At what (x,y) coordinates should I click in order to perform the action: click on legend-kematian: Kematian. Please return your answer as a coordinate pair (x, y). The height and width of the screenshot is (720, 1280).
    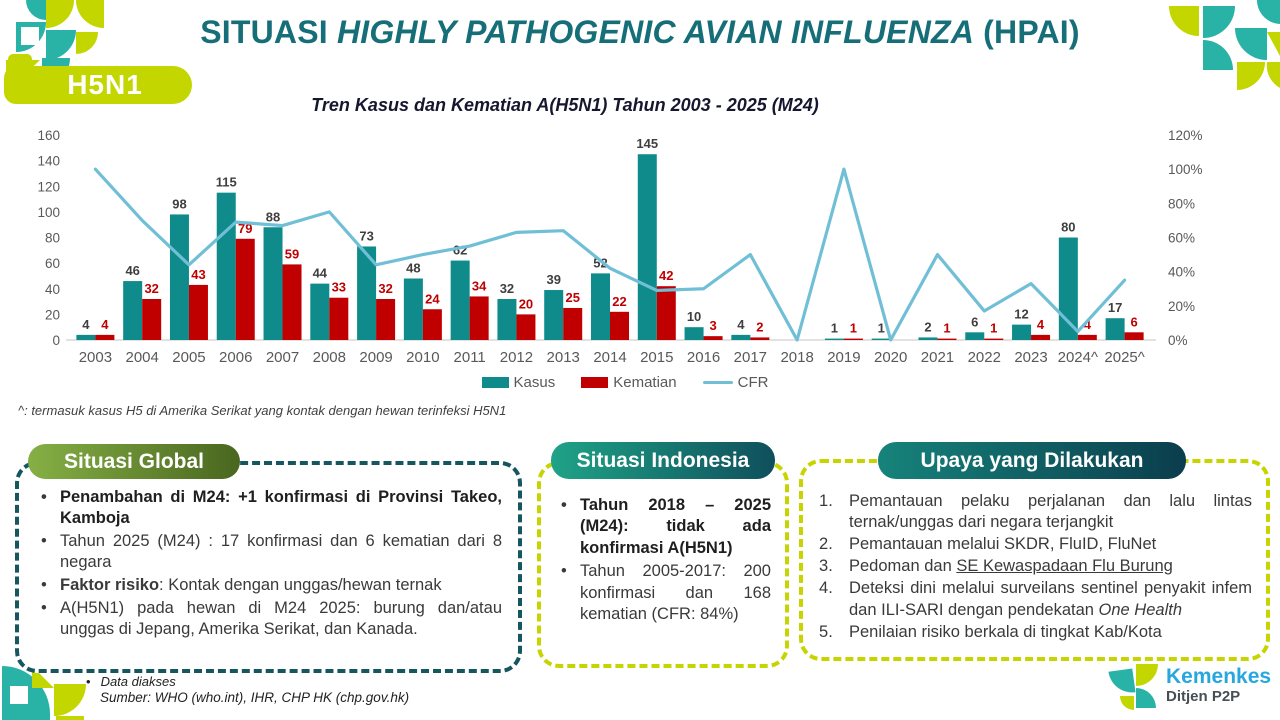
    Looking at the image, I should click on (629, 382).